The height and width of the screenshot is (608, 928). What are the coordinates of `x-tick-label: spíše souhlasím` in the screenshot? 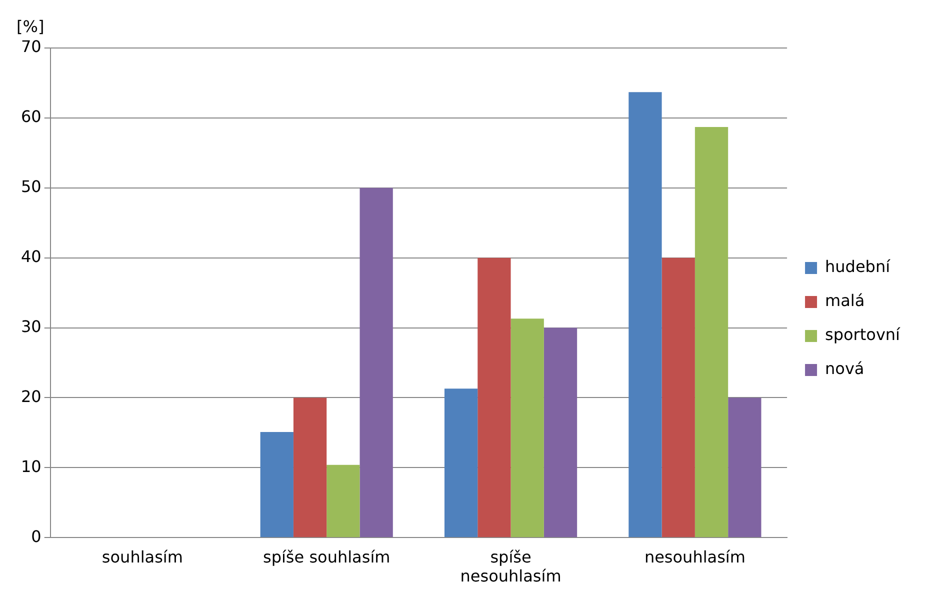 It's located at (326, 556).